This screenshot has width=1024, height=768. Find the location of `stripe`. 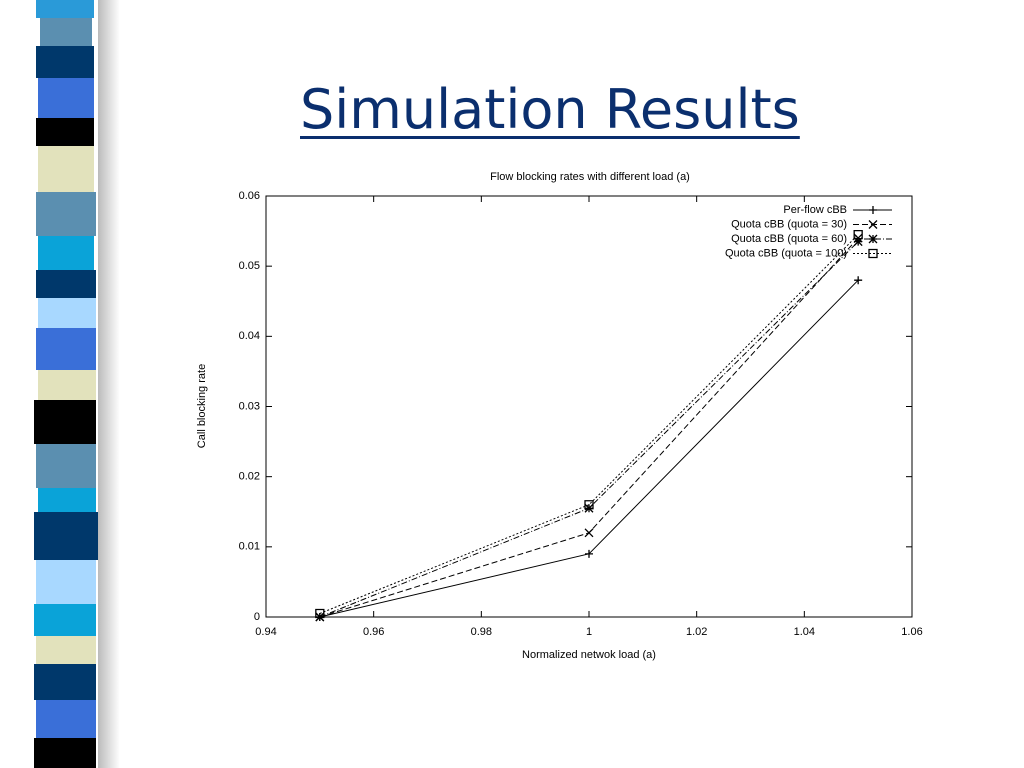

stripe is located at coordinates (66, 384).